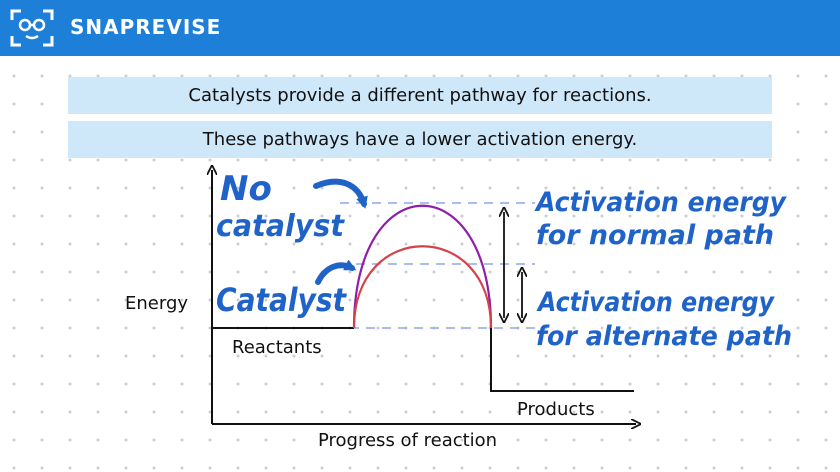 Image resolution: width=840 pixels, height=472 pixels. What do you see at coordinates (562, 360) in the screenshot?
I see `products-level-line` at bounding box center [562, 360].